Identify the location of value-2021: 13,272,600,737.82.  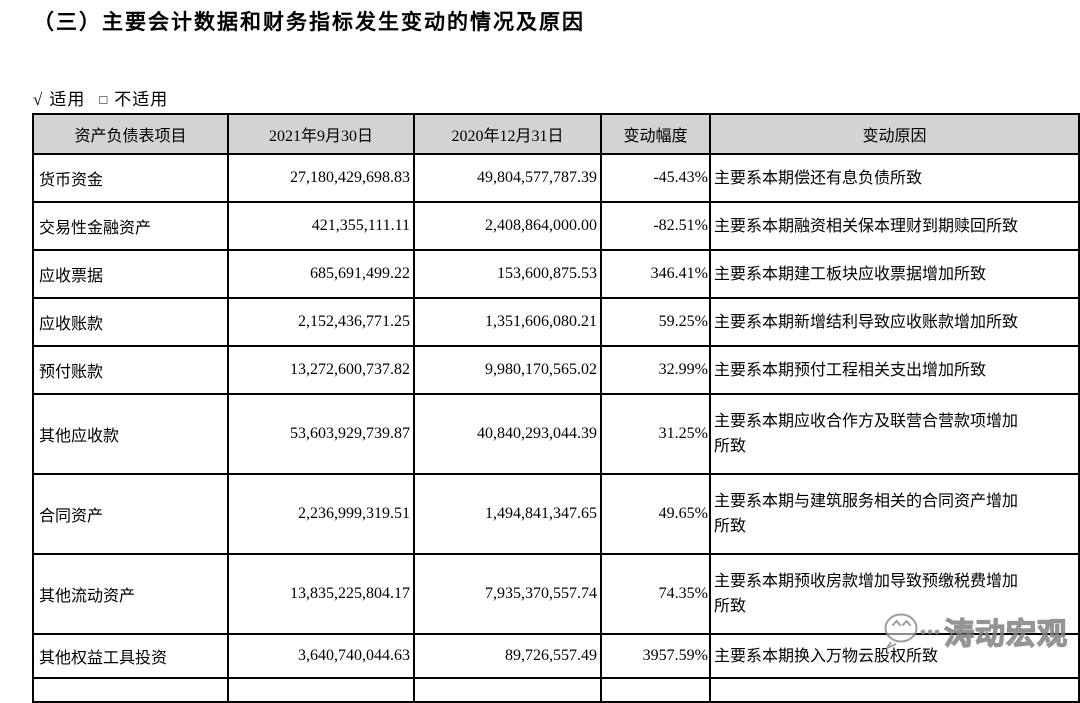
(321, 370).